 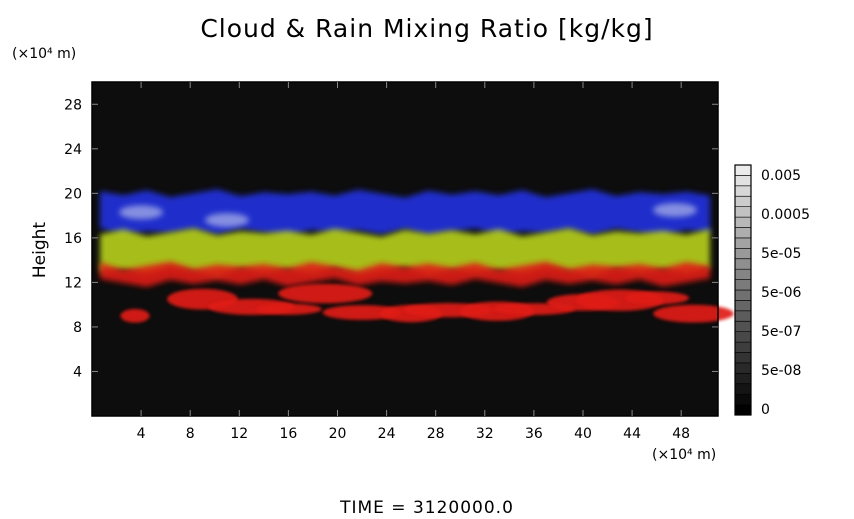 I want to click on colorbar-label: 5e-07, so click(x=781, y=332).